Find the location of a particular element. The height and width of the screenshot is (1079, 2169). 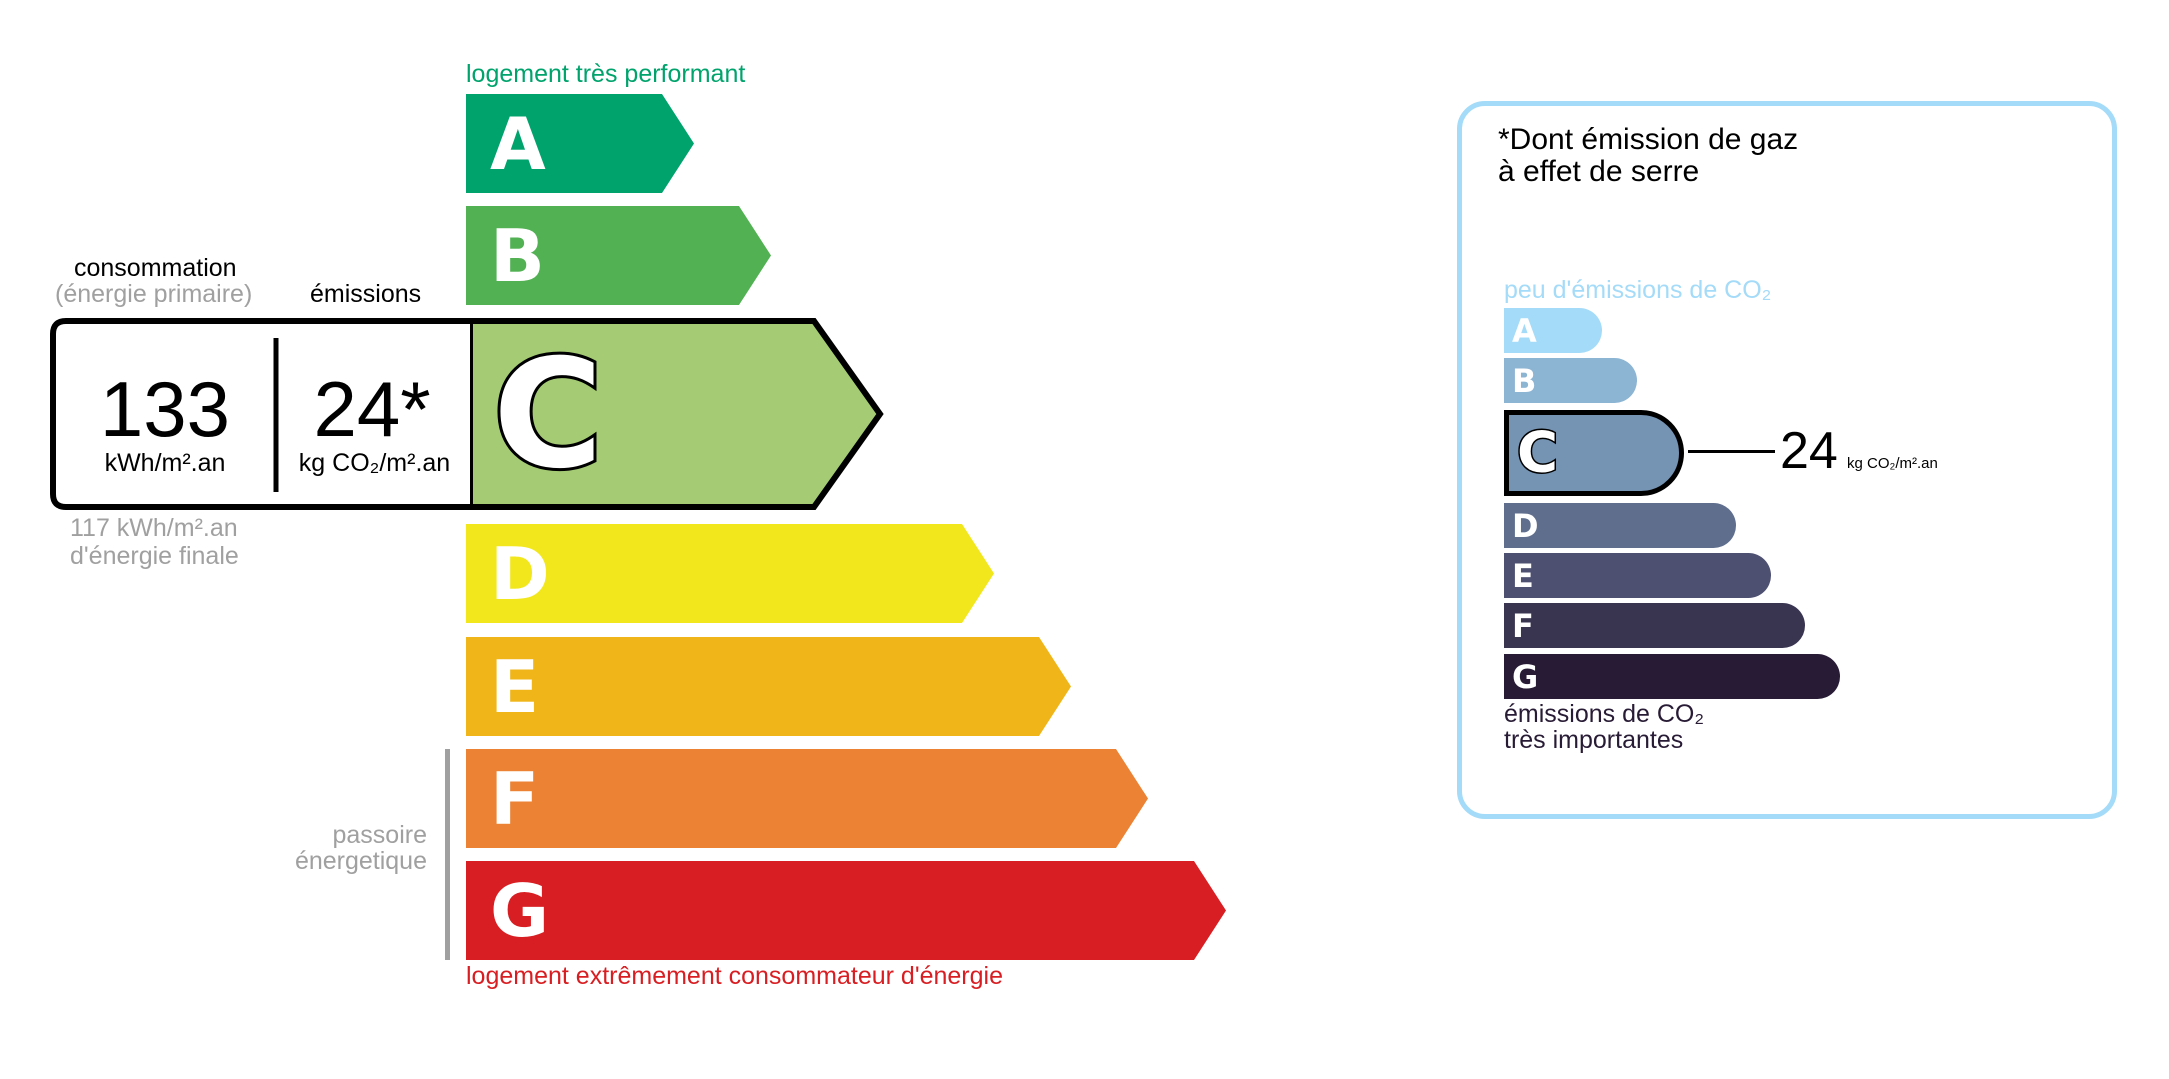

energy-current-class-box: C is located at coordinates (467, 414).